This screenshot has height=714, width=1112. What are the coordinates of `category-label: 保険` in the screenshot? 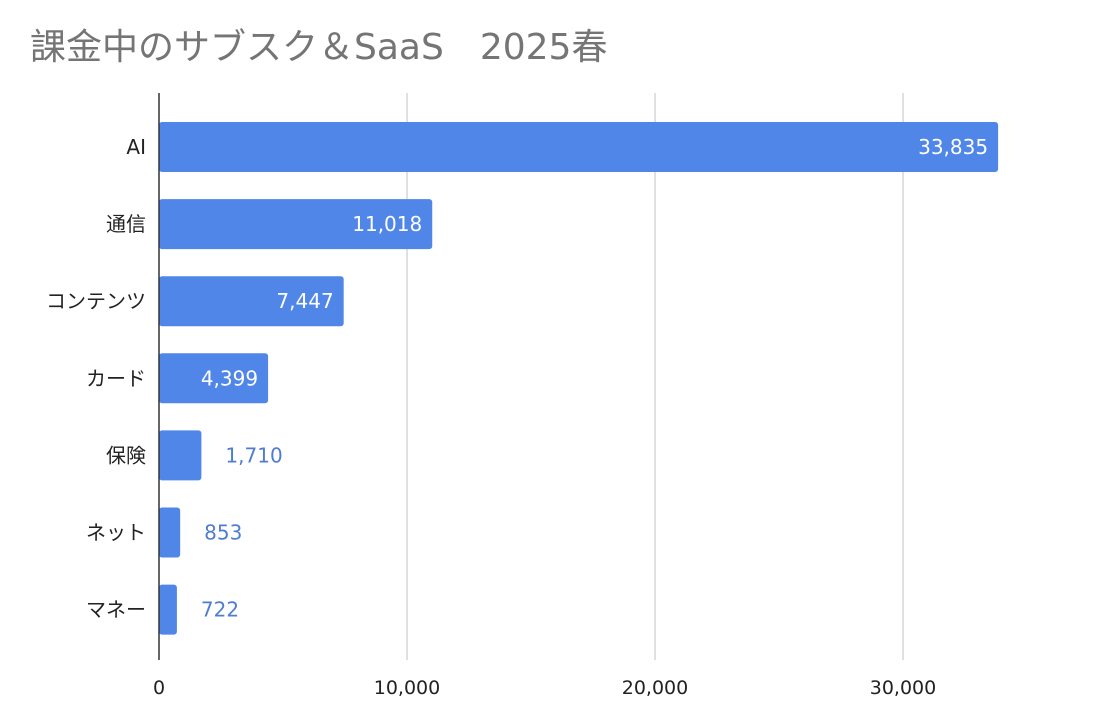 It's located at (126, 455).